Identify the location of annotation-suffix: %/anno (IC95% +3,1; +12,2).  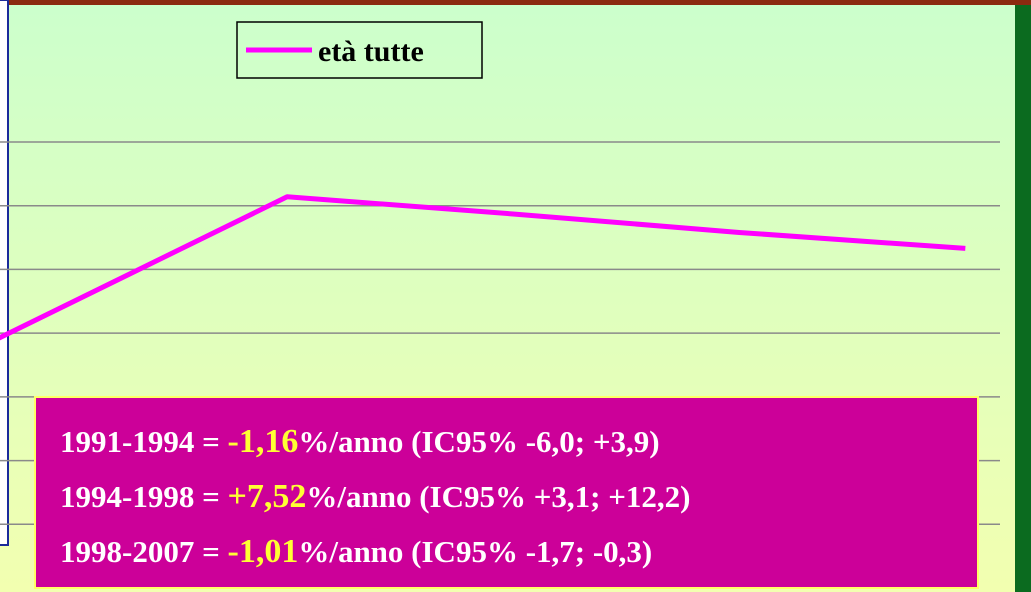
(498, 496).